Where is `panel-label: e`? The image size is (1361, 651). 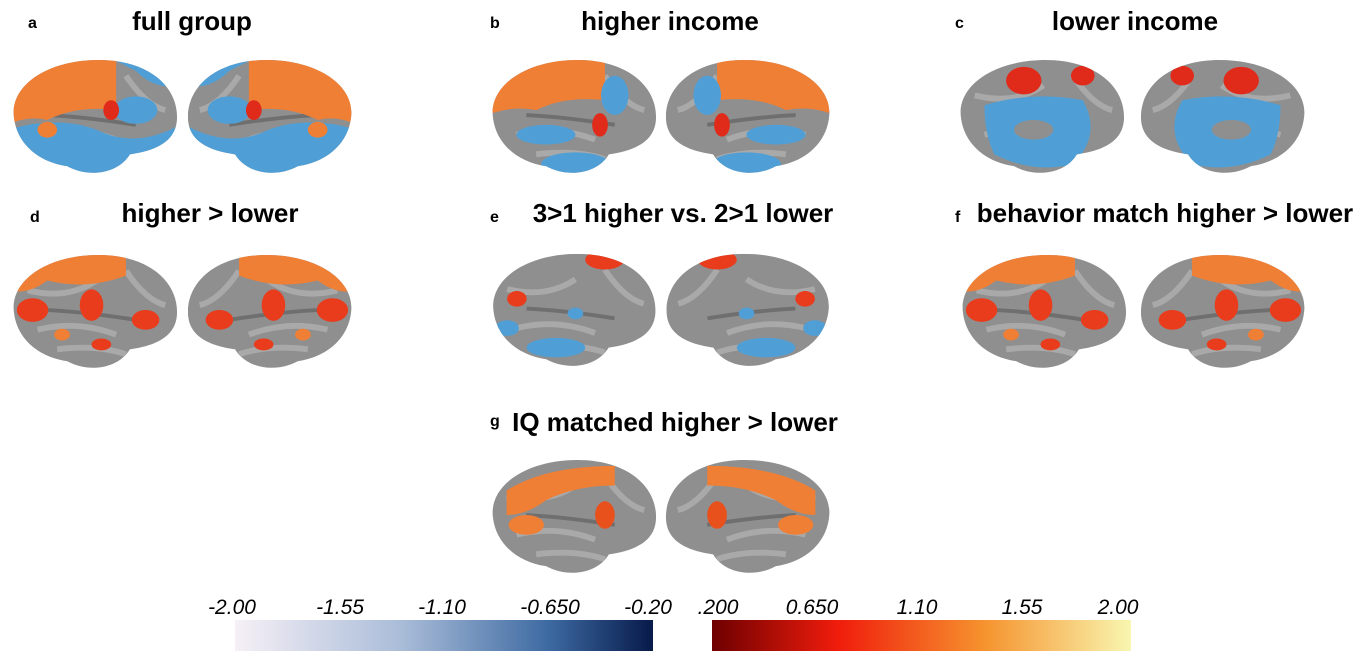
panel-label: e is located at coordinates (494, 217).